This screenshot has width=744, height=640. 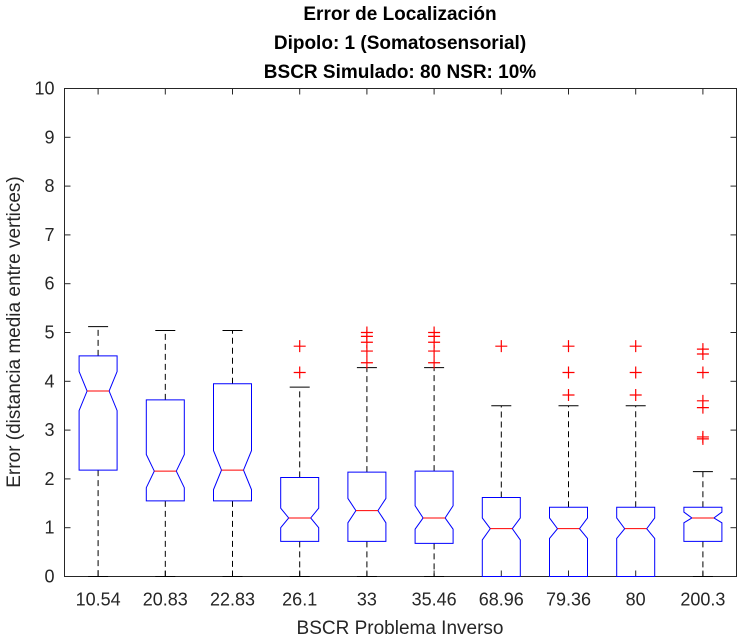 What do you see at coordinates (49, 479) in the screenshot?
I see `y-tick-label: 2` at bounding box center [49, 479].